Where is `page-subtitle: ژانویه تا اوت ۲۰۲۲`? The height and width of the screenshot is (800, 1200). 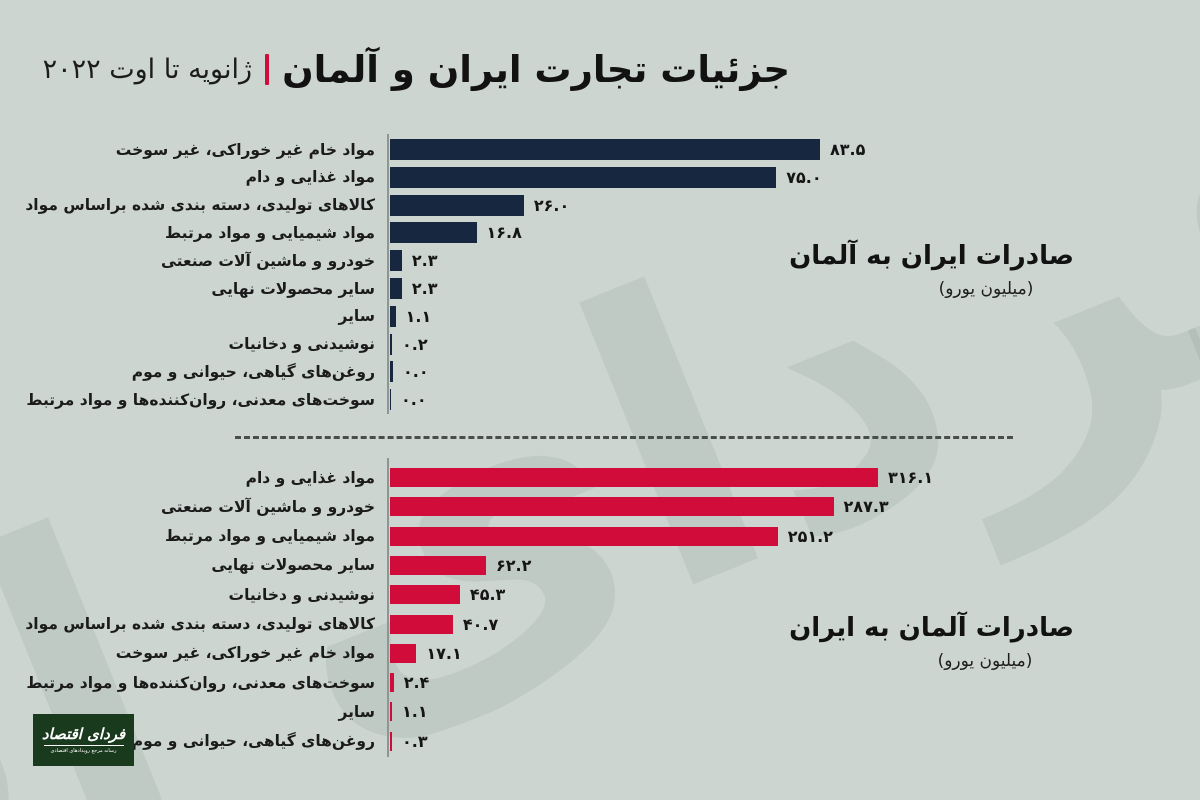
page-subtitle: ژانویه تا اوت ۲۰۲۲ is located at coordinates (147, 69).